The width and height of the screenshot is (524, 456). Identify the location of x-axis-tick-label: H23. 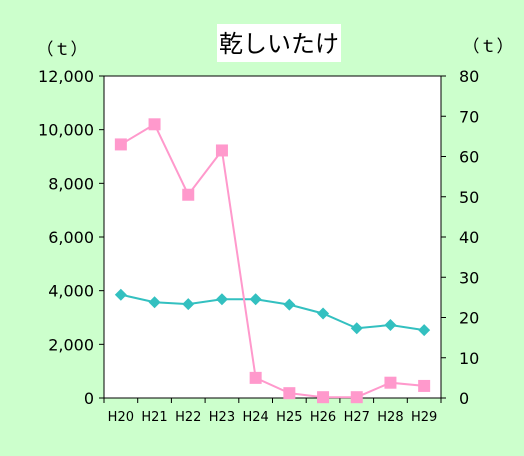
(222, 417).